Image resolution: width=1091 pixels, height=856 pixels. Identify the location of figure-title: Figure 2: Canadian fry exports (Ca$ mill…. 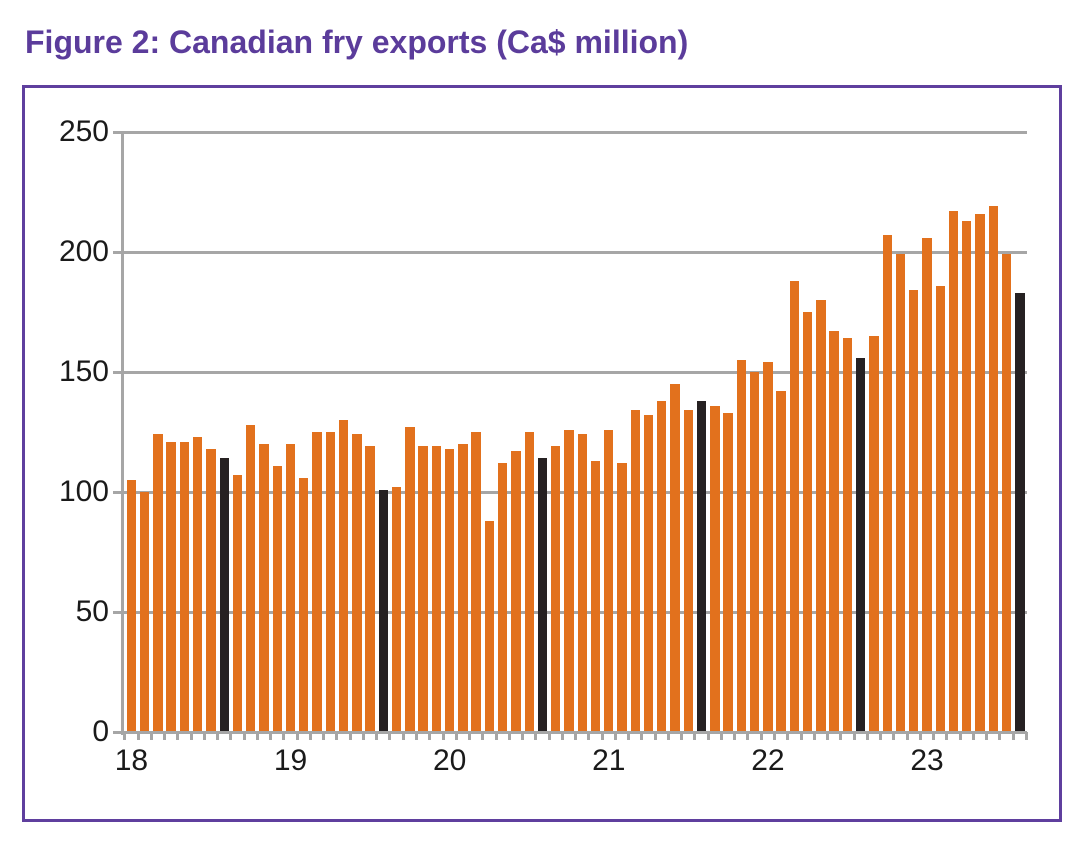
(357, 42).